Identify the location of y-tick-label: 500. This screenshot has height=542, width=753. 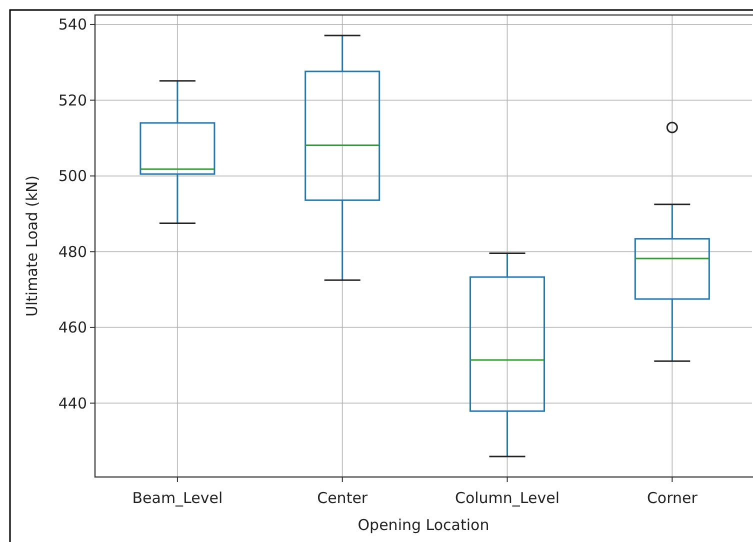
(72, 176).